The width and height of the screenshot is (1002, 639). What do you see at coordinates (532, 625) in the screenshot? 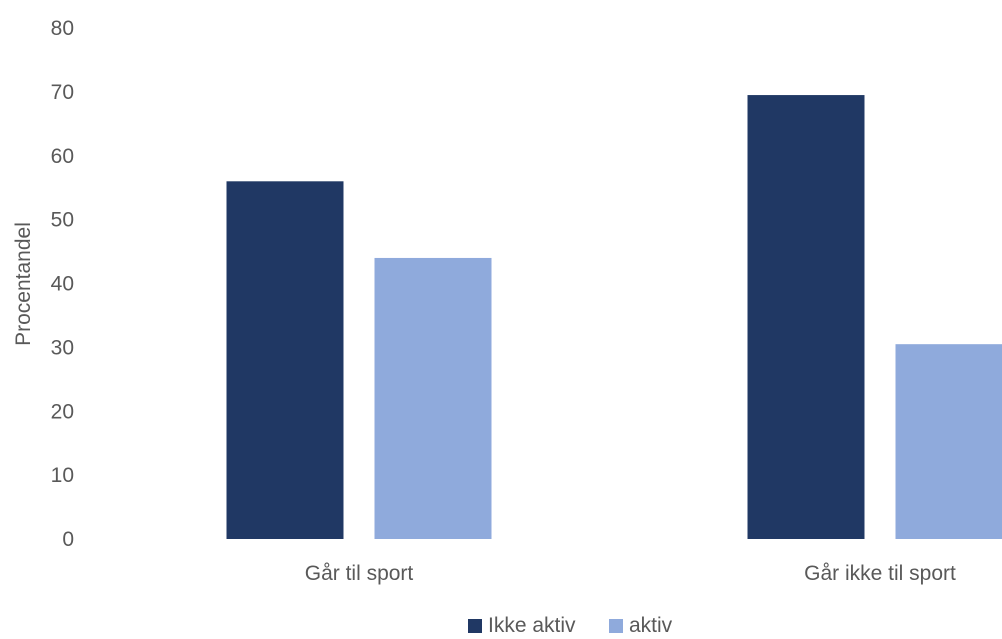
I see `legend-label: Ikke aktiv` at bounding box center [532, 625].